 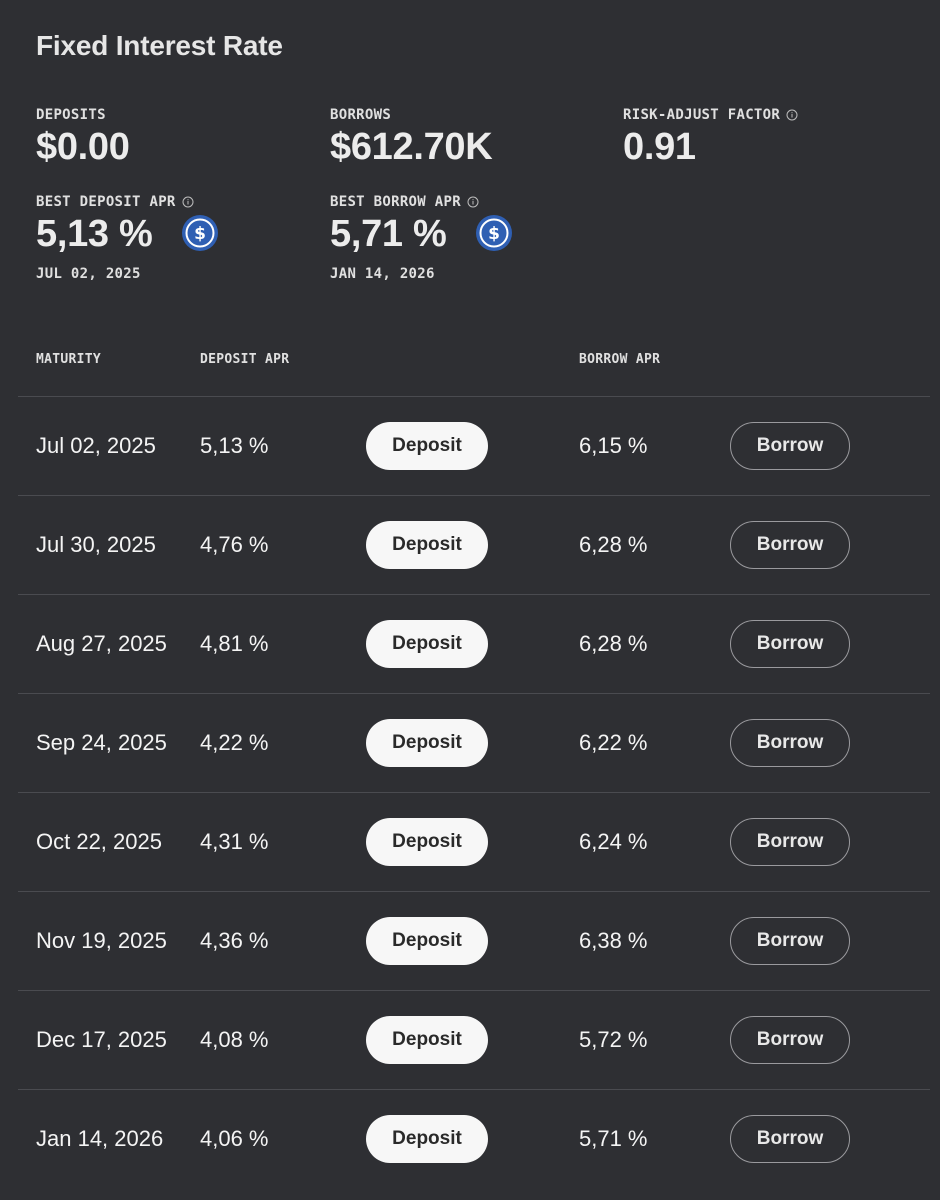 What do you see at coordinates (96, 445) in the screenshot?
I see `maturity-cell: Jul 02, 2025` at bounding box center [96, 445].